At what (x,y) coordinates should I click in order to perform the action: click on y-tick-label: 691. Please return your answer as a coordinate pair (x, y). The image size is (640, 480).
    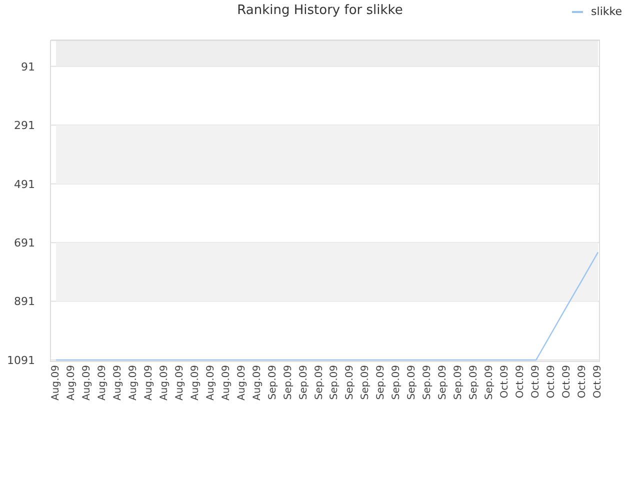
    Looking at the image, I should click on (24, 243).